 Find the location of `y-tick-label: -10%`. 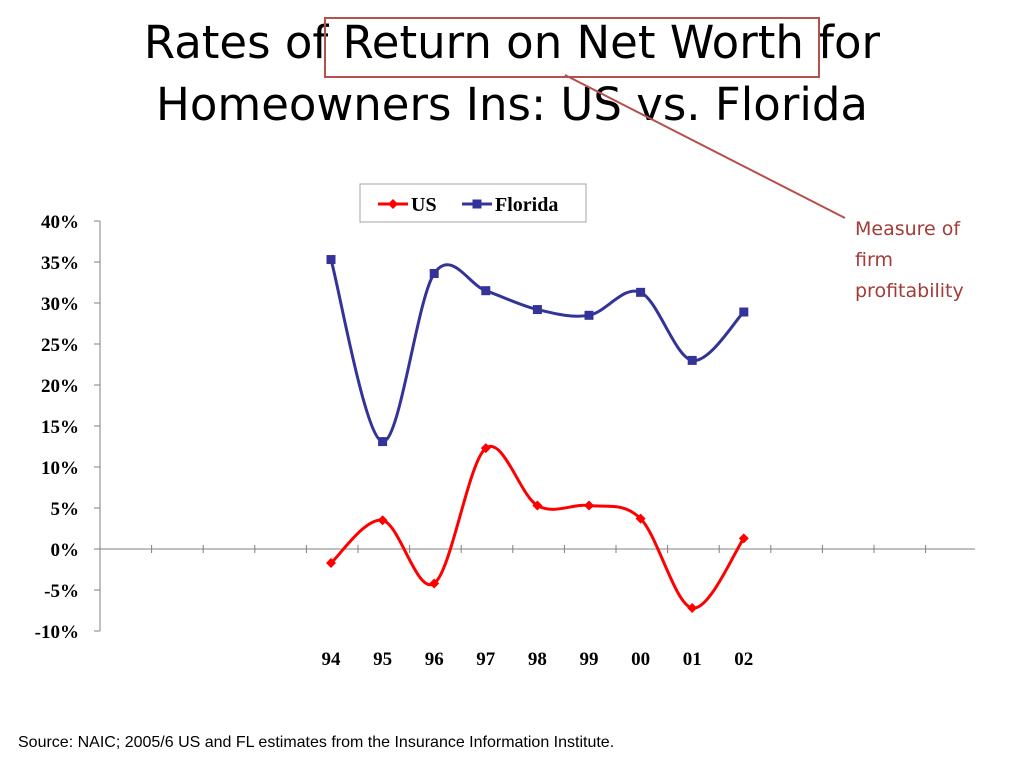

y-tick-label: -10% is located at coordinates (57, 632).